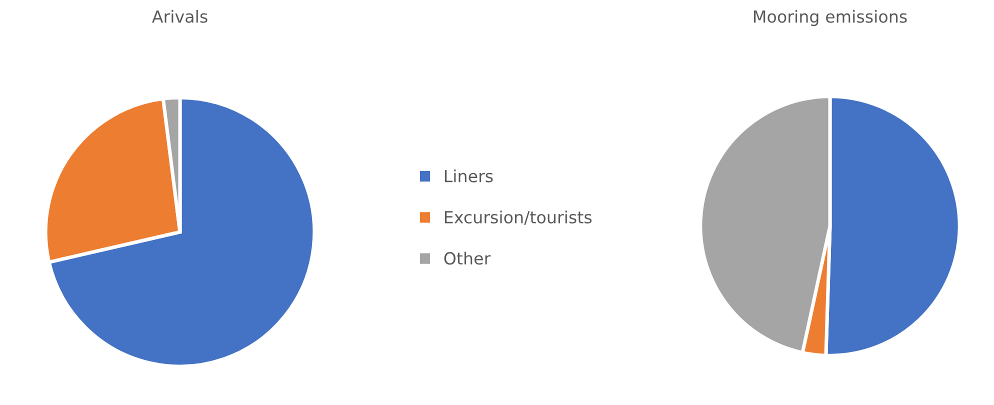 The height and width of the screenshot is (405, 994). What do you see at coordinates (830, 18) in the screenshot?
I see `chart-title: Mooring emissions` at bounding box center [830, 18].